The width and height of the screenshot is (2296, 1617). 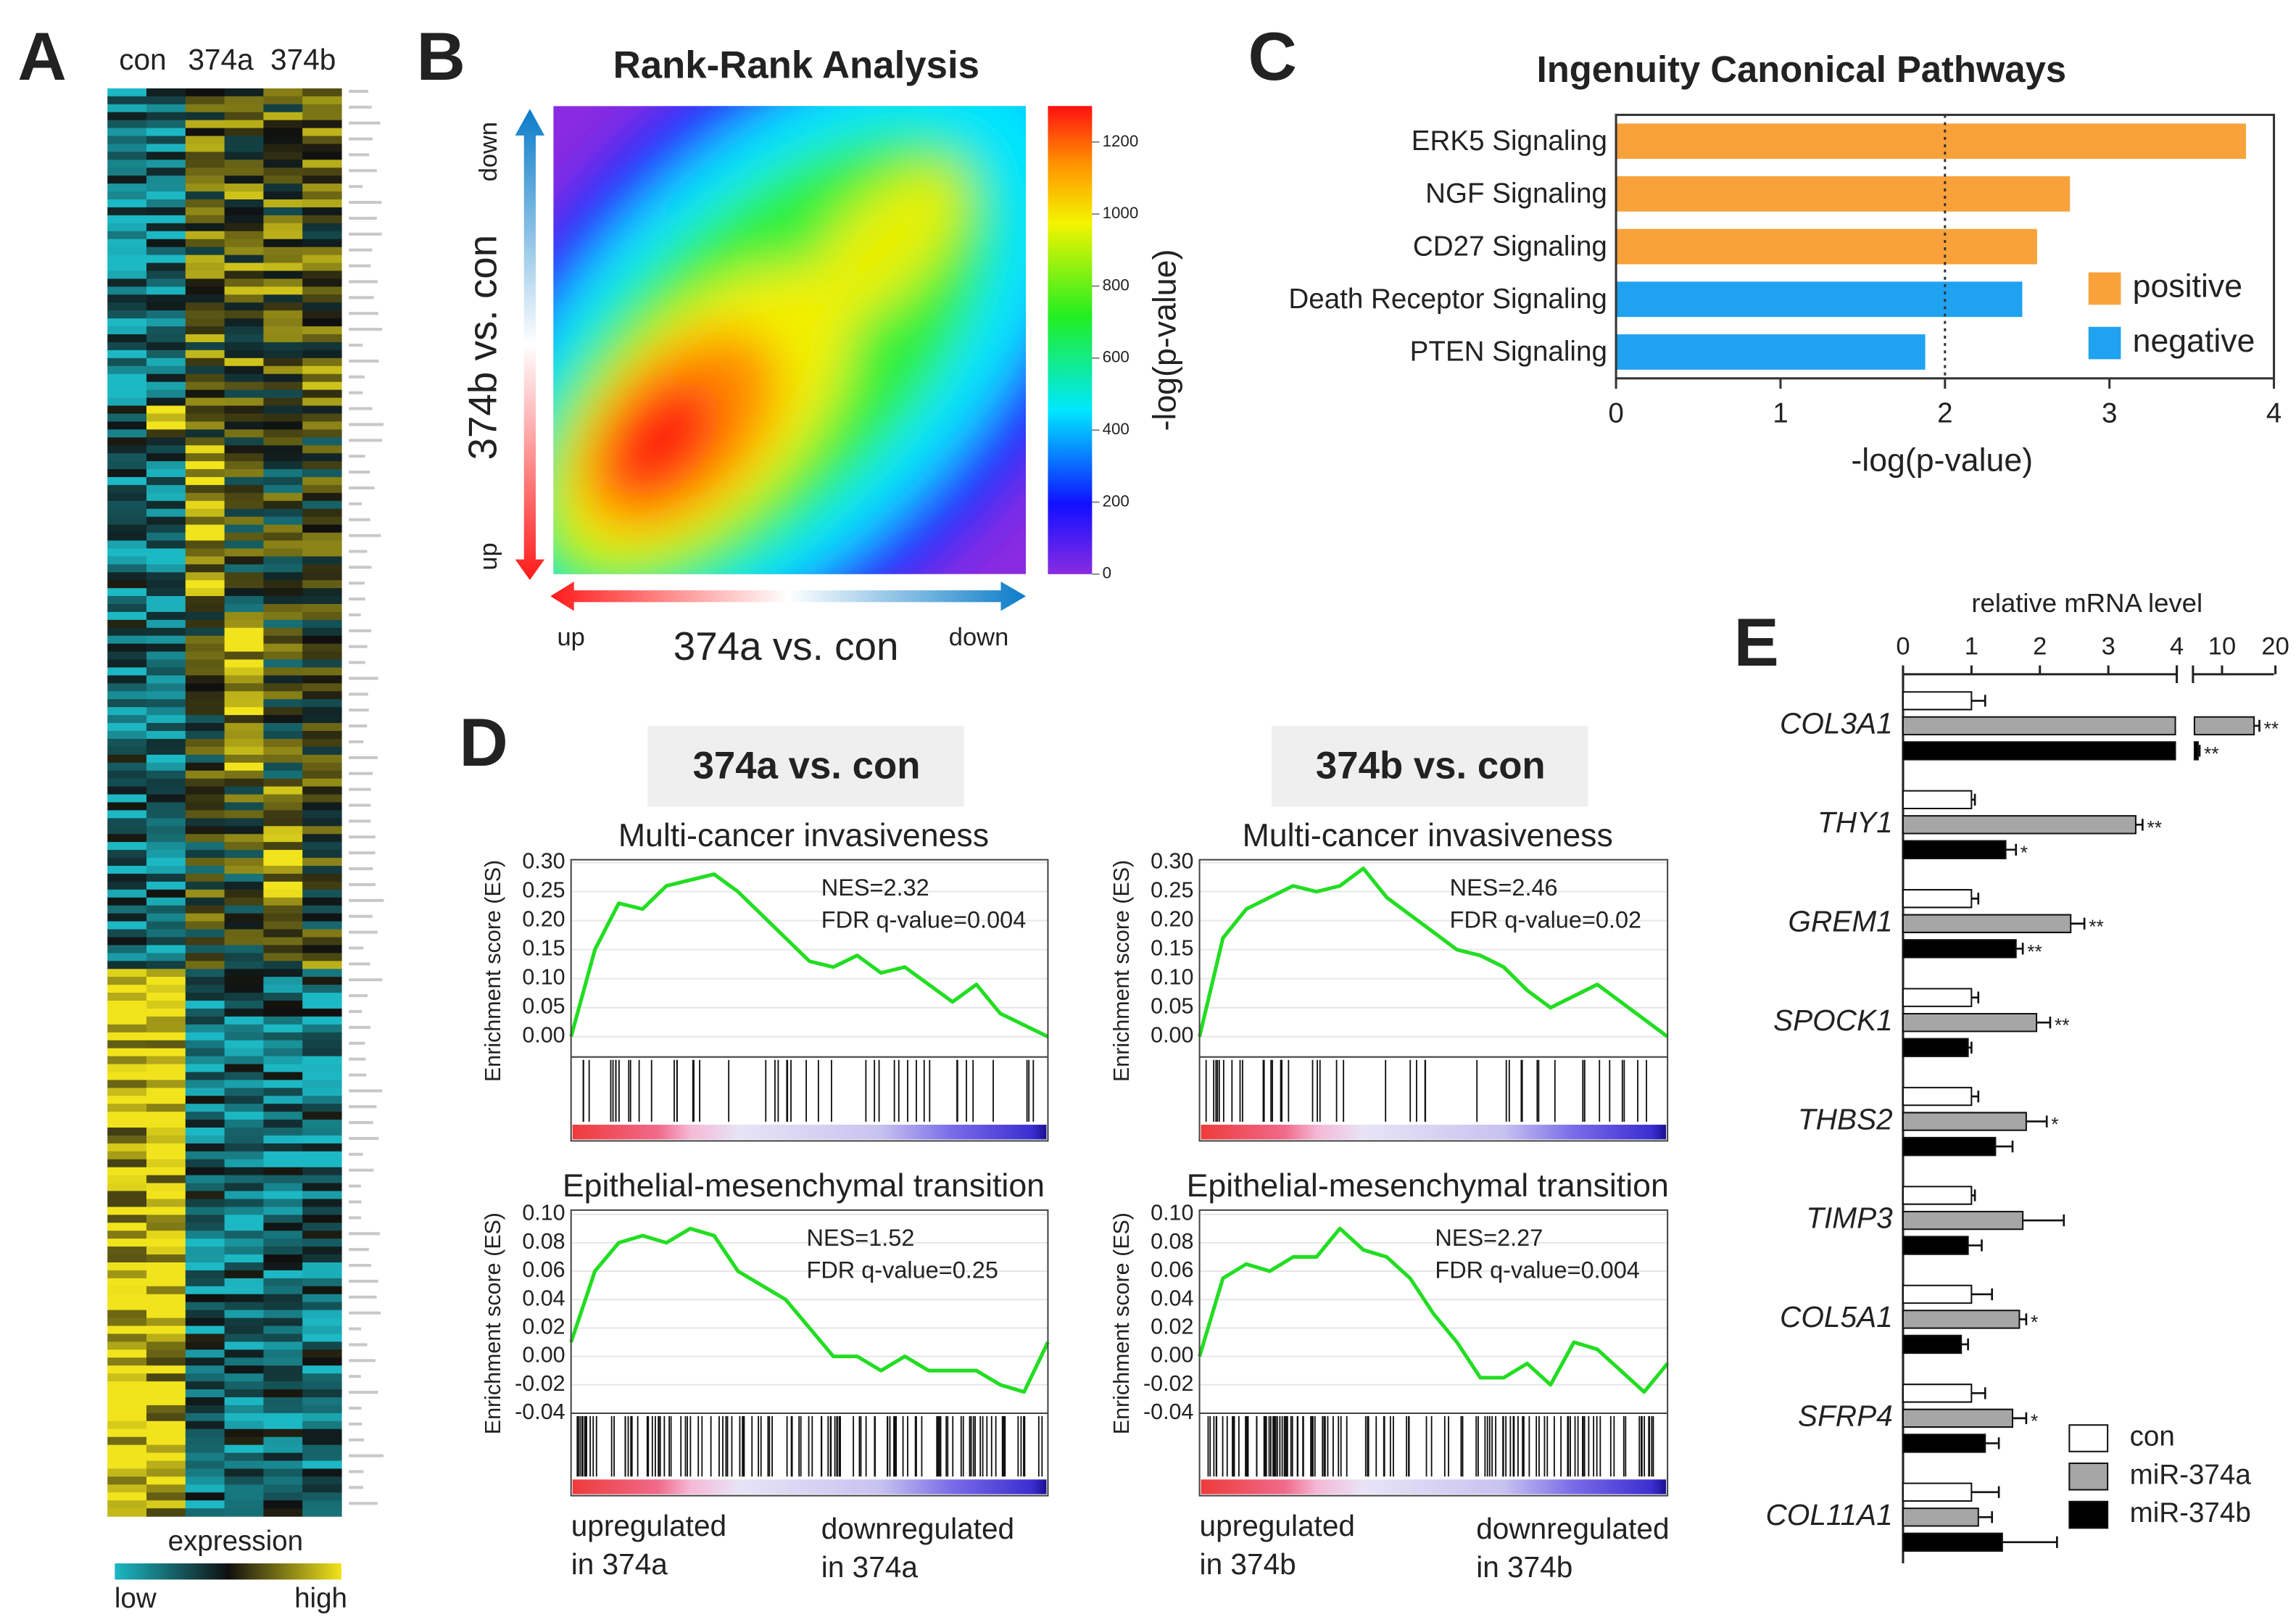 I want to click on ylabel: Enrichment score (ES), so click(x=493, y=1323).